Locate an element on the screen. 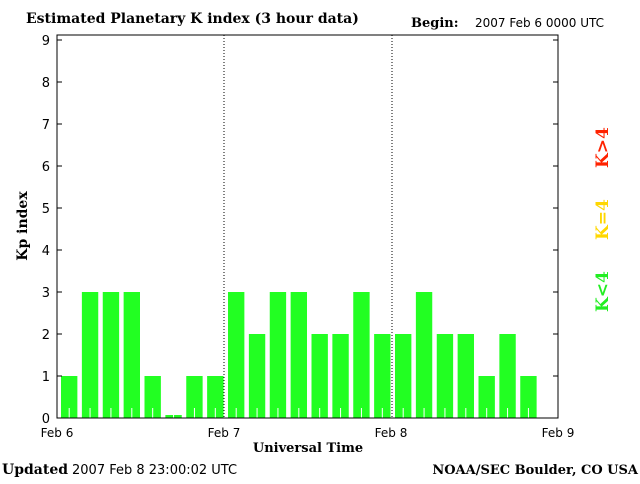  y-tick-label: 6 is located at coordinates (46, 167).